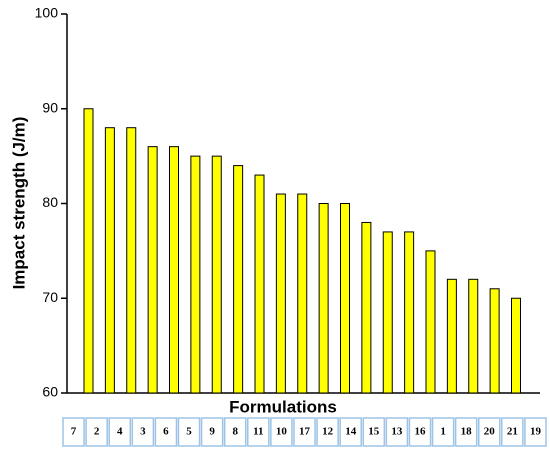 The image size is (550, 452). I want to click on x-tick-label: 14, so click(351, 432).